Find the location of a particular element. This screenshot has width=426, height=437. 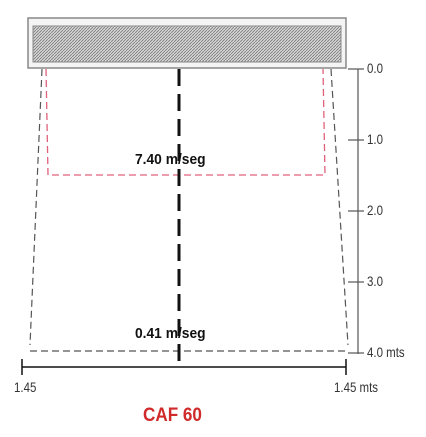

velocity-label-low: 0.41 m/seg is located at coordinates (170, 333).